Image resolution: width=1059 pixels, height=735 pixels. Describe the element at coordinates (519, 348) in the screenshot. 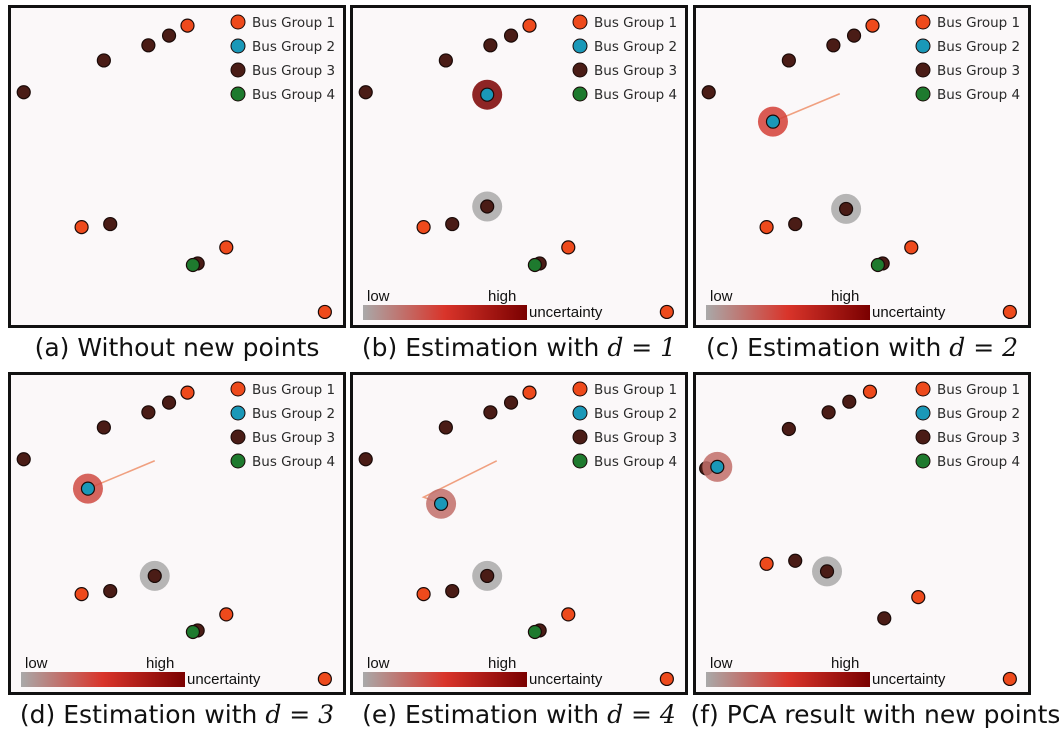

I see `panel-caption: (b) Estimation with d = 1` at that location.